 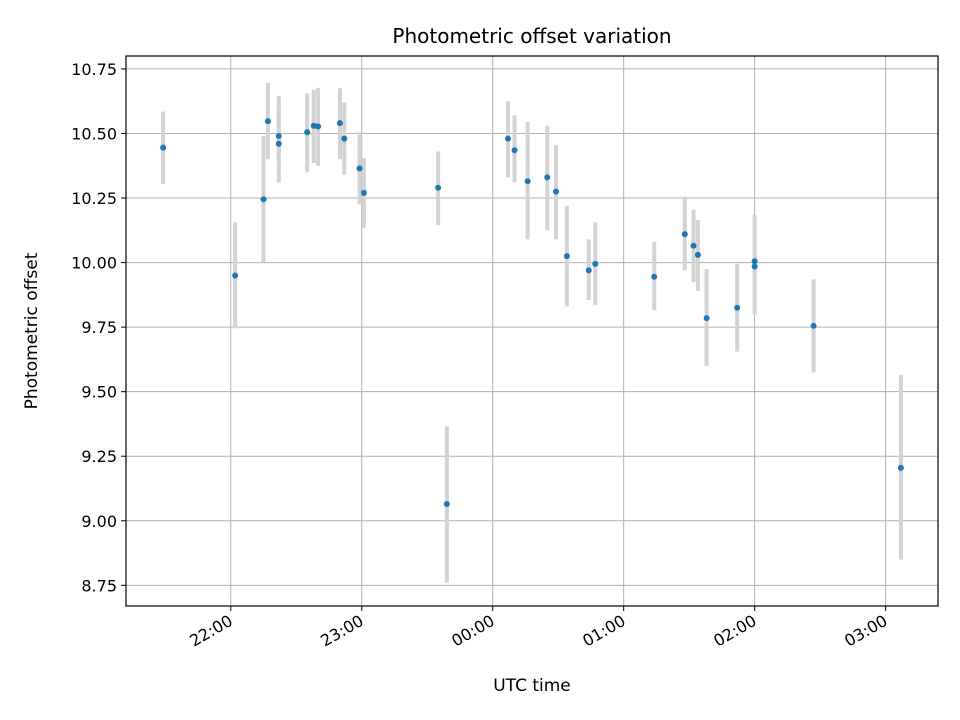 What do you see at coordinates (94, 69) in the screenshot?
I see `y-tick-label: 10.75` at bounding box center [94, 69].